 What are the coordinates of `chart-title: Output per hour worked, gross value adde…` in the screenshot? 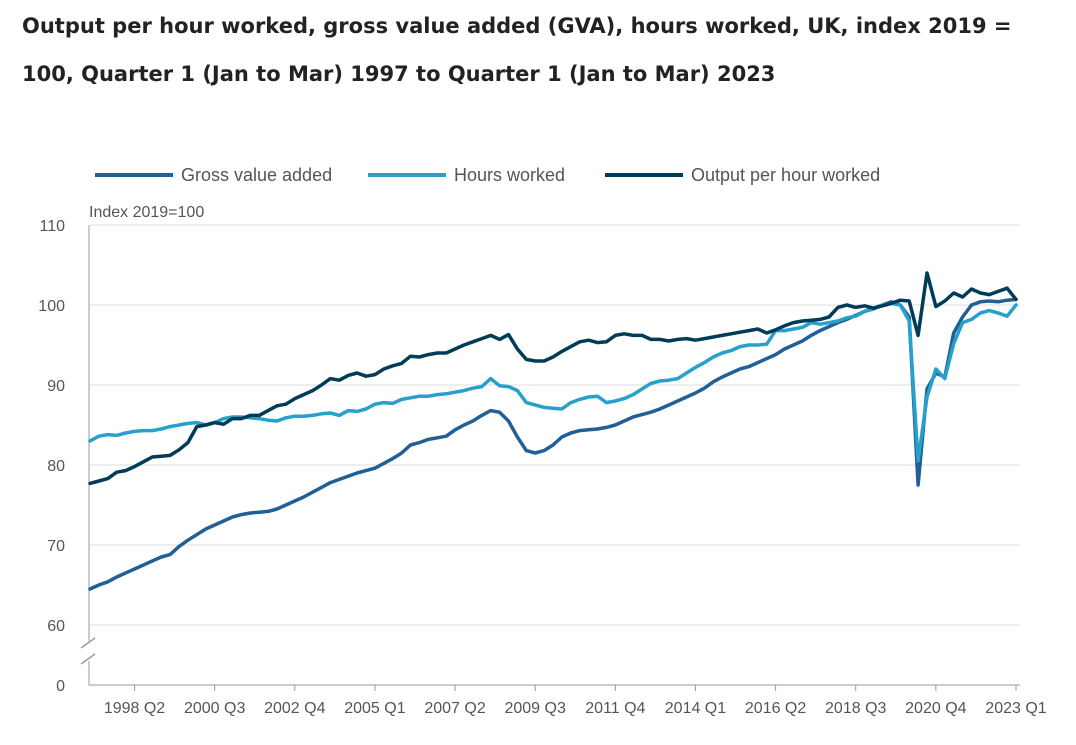 It's located at (517, 50).